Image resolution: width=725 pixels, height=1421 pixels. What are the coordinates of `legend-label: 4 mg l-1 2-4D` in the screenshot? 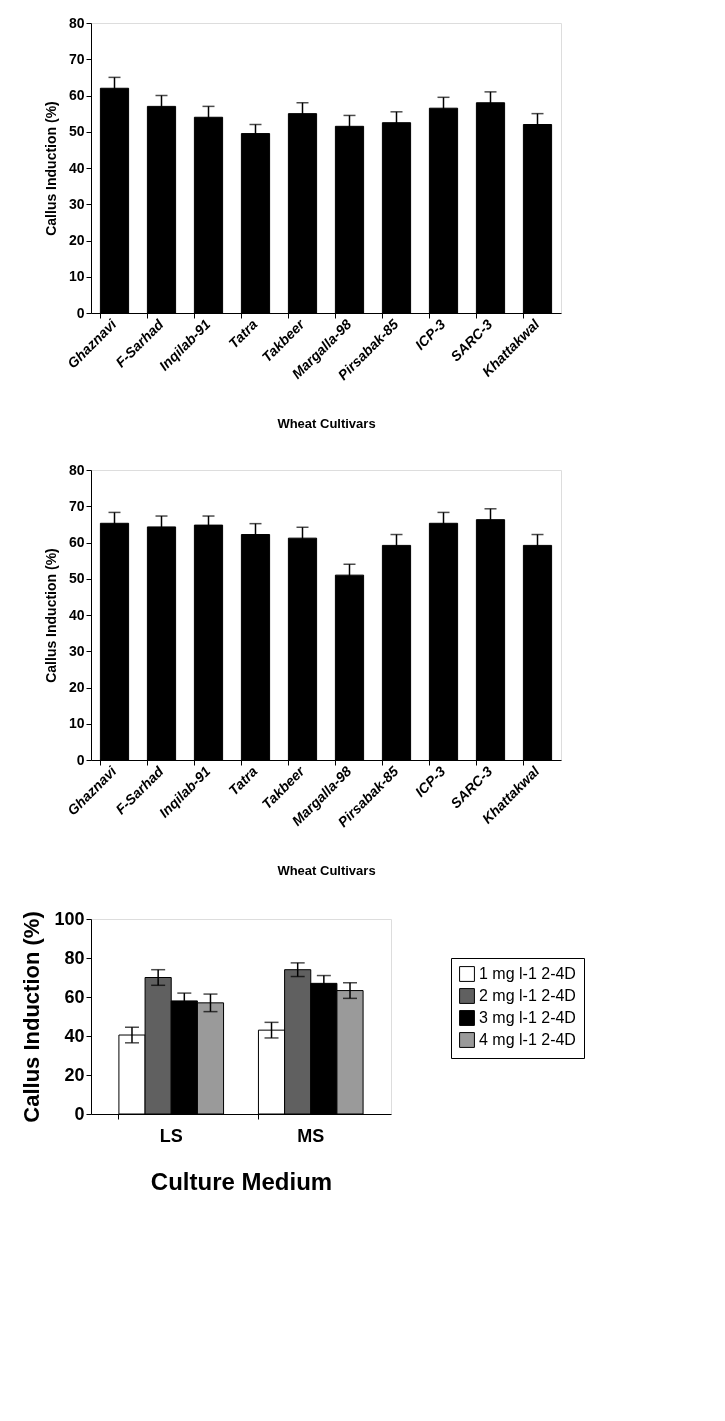 It's located at (527, 1039).